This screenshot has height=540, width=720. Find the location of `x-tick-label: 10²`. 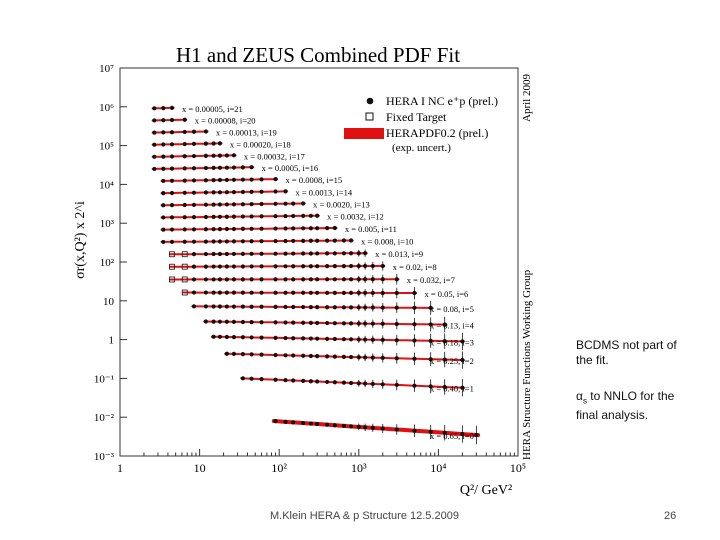

x-tick-label: 10² is located at coordinates (279, 468).